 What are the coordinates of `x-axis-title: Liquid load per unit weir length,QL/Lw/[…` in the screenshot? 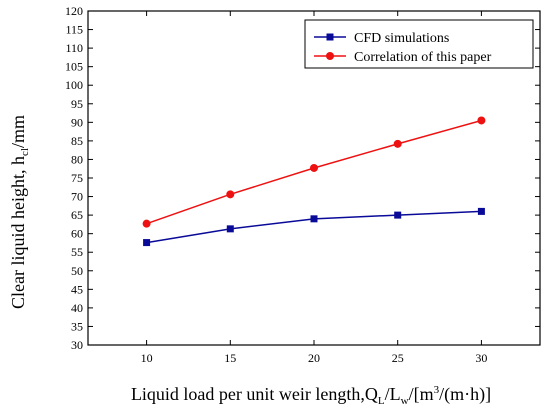 It's located at (311, 395).